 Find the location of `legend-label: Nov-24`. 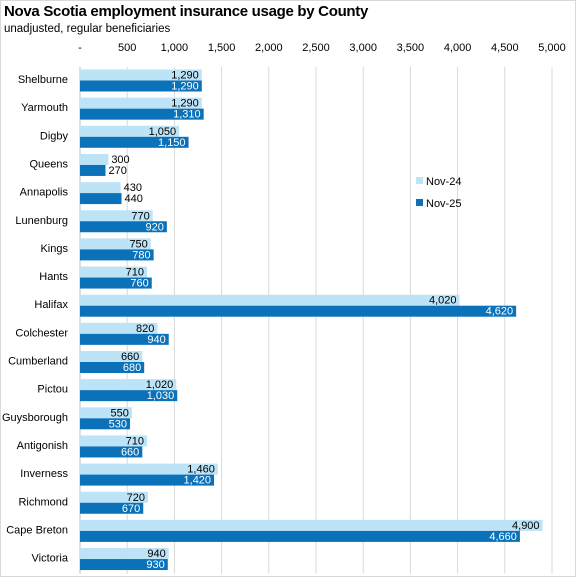

legend-label: Nov-24 is located at coordinates (443, 182).